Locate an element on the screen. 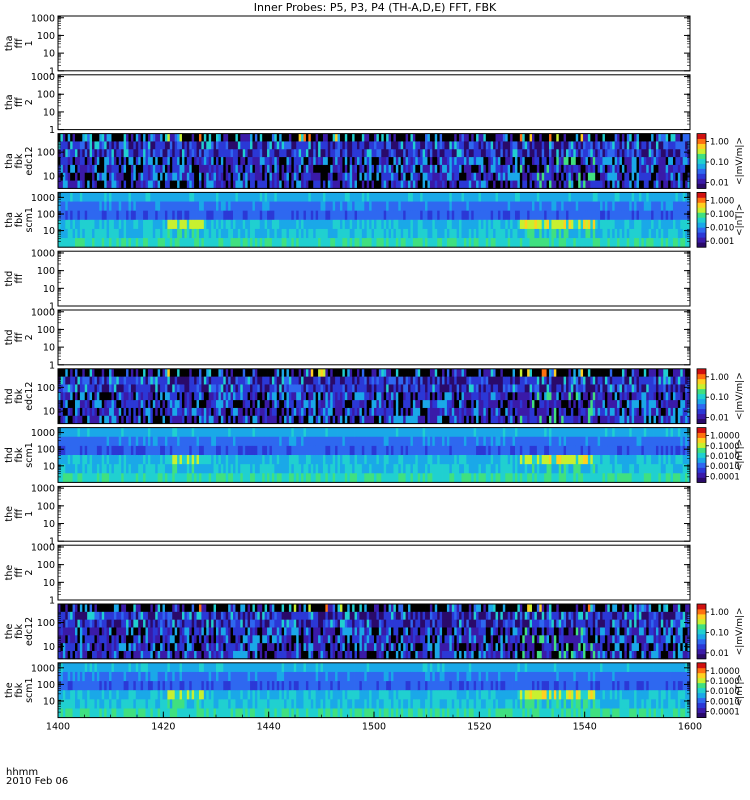  panel-ylabel-line: tha is located at coordinates (9, 102).